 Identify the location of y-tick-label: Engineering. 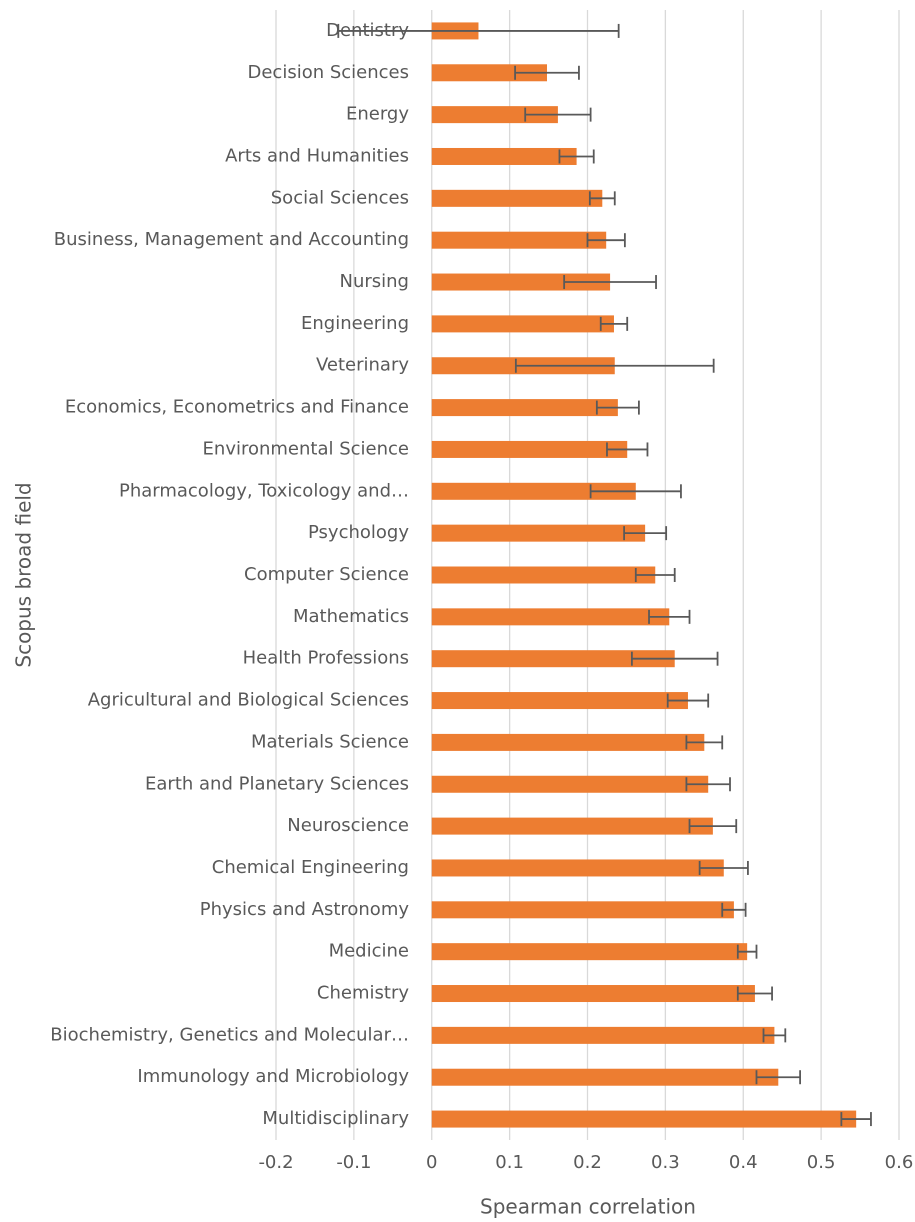
(355, 323).